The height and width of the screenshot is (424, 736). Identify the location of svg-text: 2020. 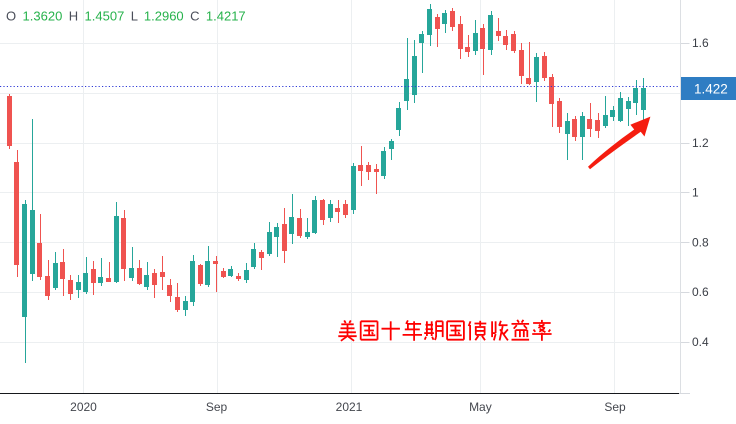
(83, 407).